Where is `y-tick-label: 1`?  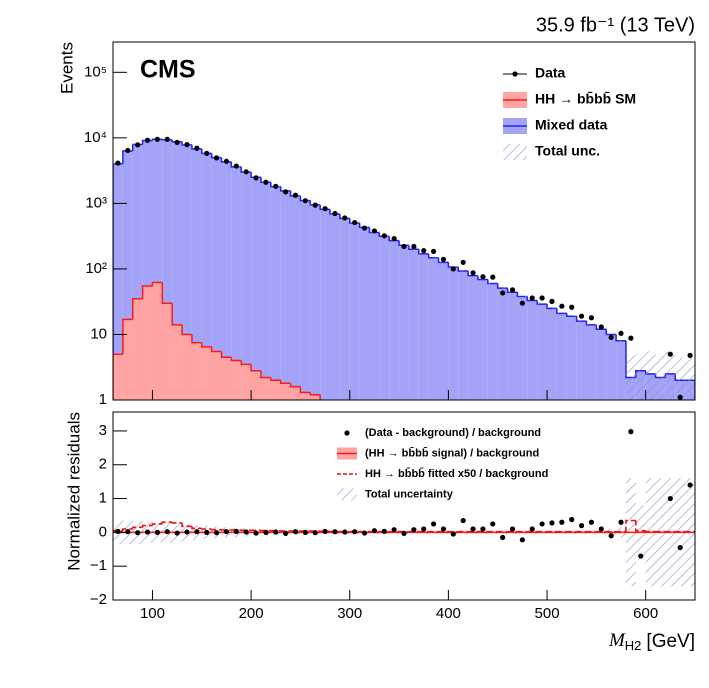
y-tick-label: 1 is located at coordinates (103, 498).